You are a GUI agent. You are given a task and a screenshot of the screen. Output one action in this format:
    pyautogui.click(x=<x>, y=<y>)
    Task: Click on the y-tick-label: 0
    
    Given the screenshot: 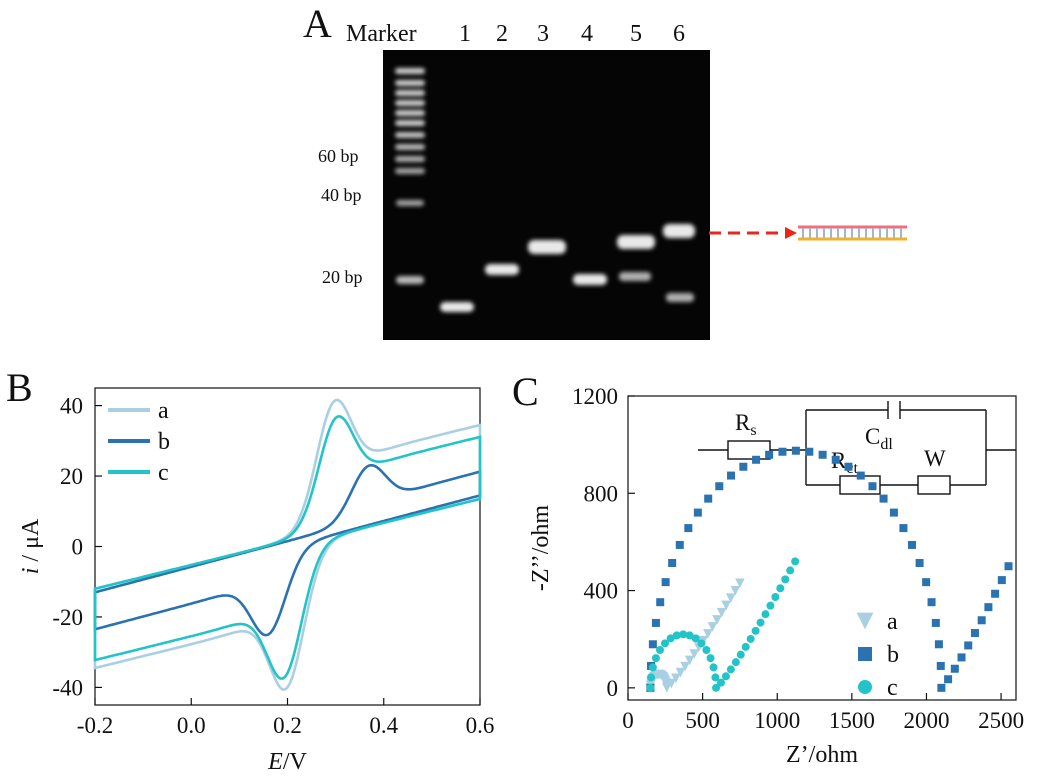 What is the action you would take?
    pyautogui.click(x=613, y=688)
    